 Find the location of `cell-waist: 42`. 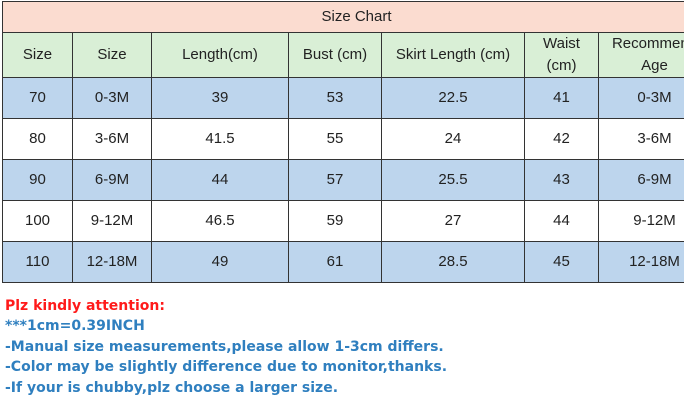

cell-waist: 42 is located at coordinates (561, 139).